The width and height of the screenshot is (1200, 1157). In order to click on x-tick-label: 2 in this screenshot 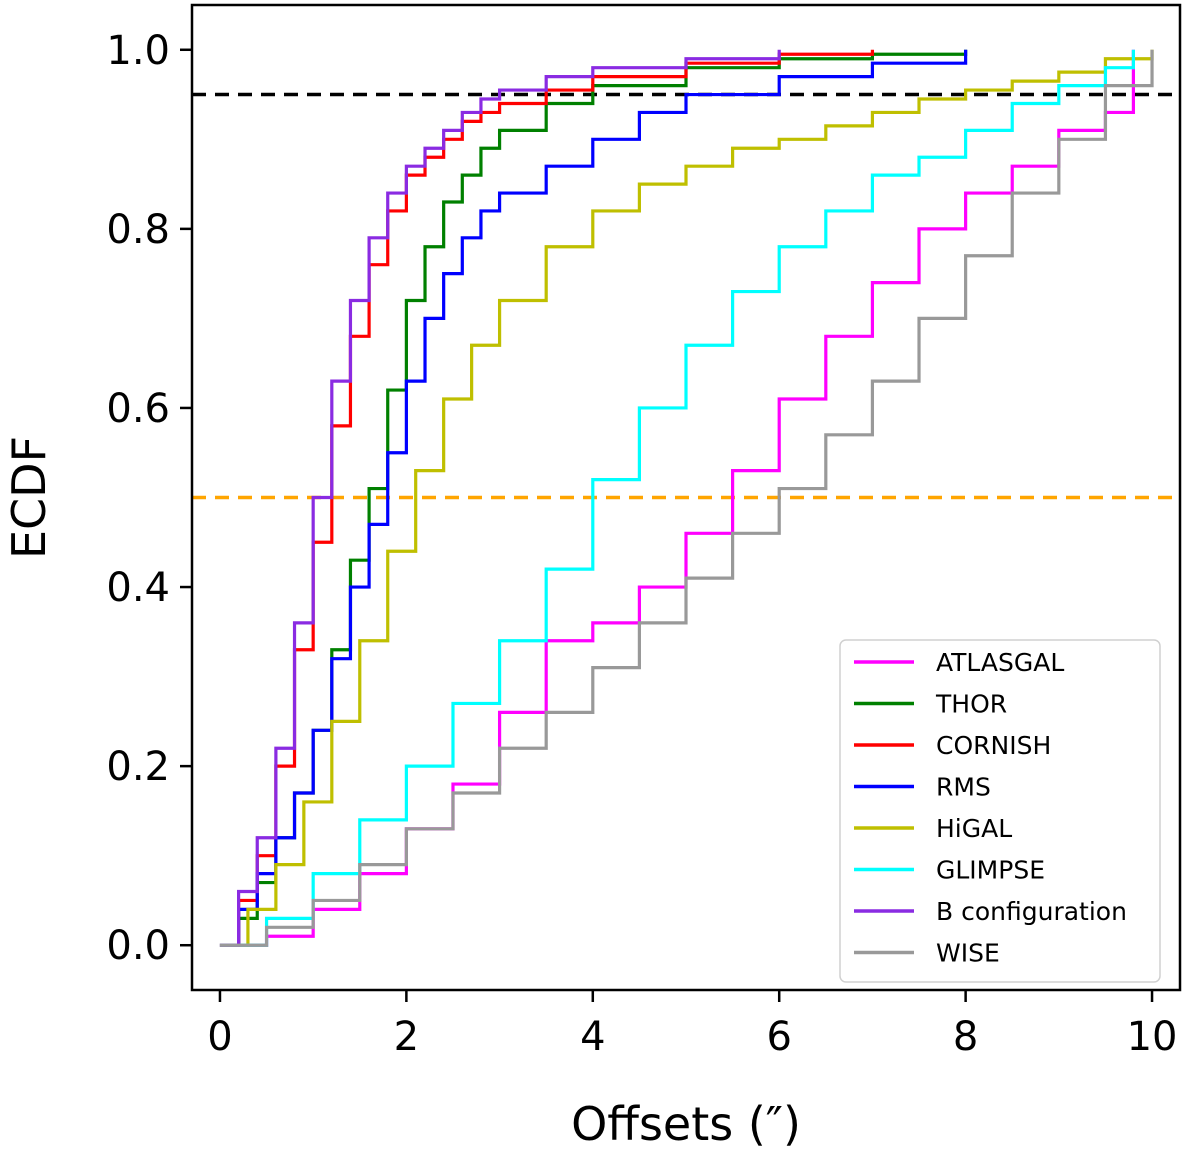, I will do `click(406, 1037)`.